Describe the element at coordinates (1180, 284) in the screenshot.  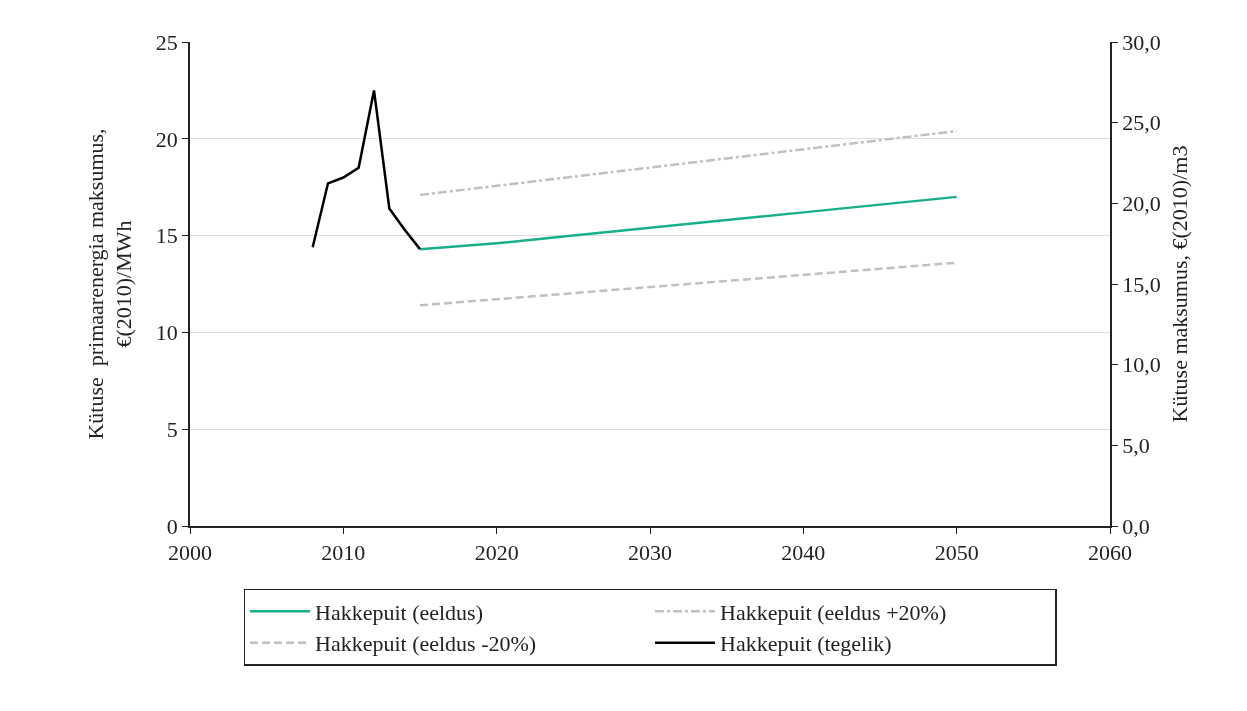
I see `y2-axis-title: Kütuse maksumus, €(2010)/m3` at that location.